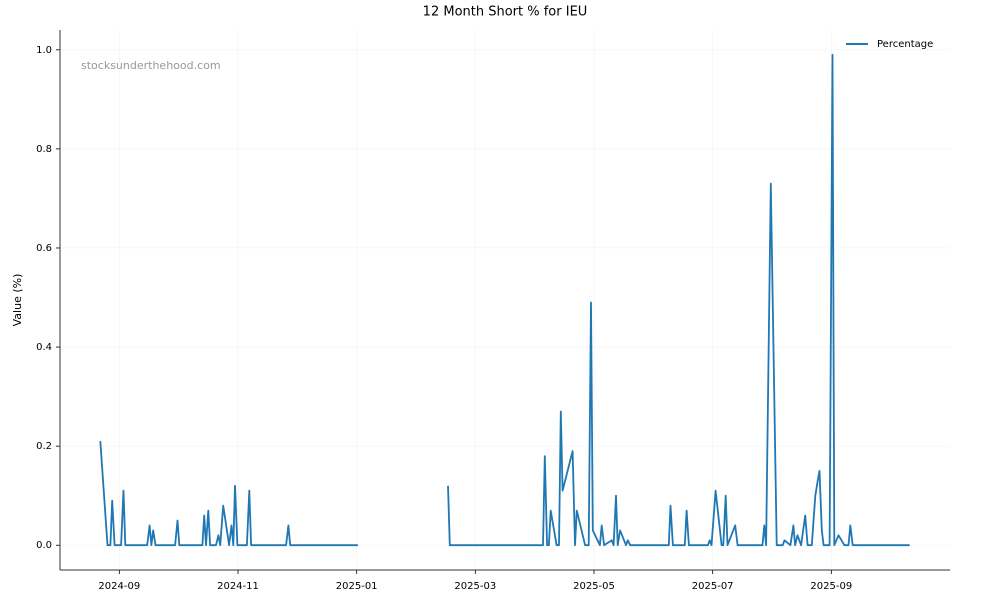  What do you see at coordinates (44, 545) in the screenshot?
I see `y-tick-label: 0.0` at bounding box center [44, 545].